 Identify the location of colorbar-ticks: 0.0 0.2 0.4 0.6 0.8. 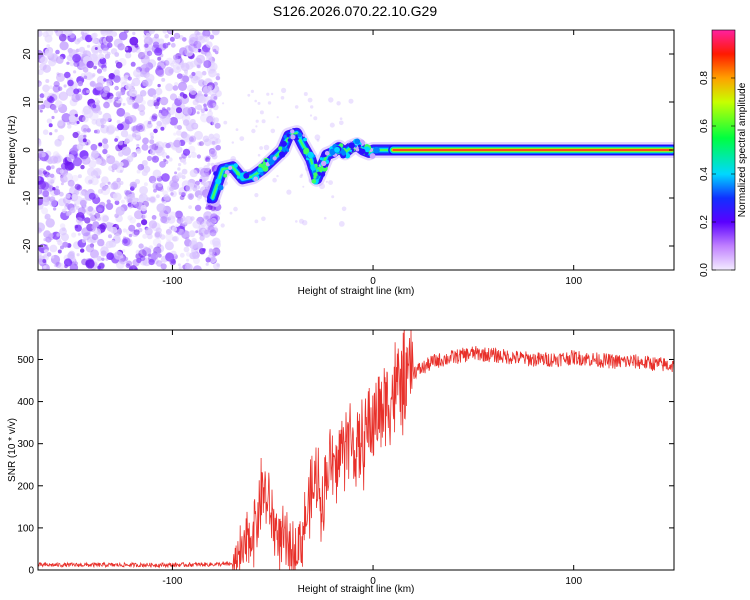
(717, 174).